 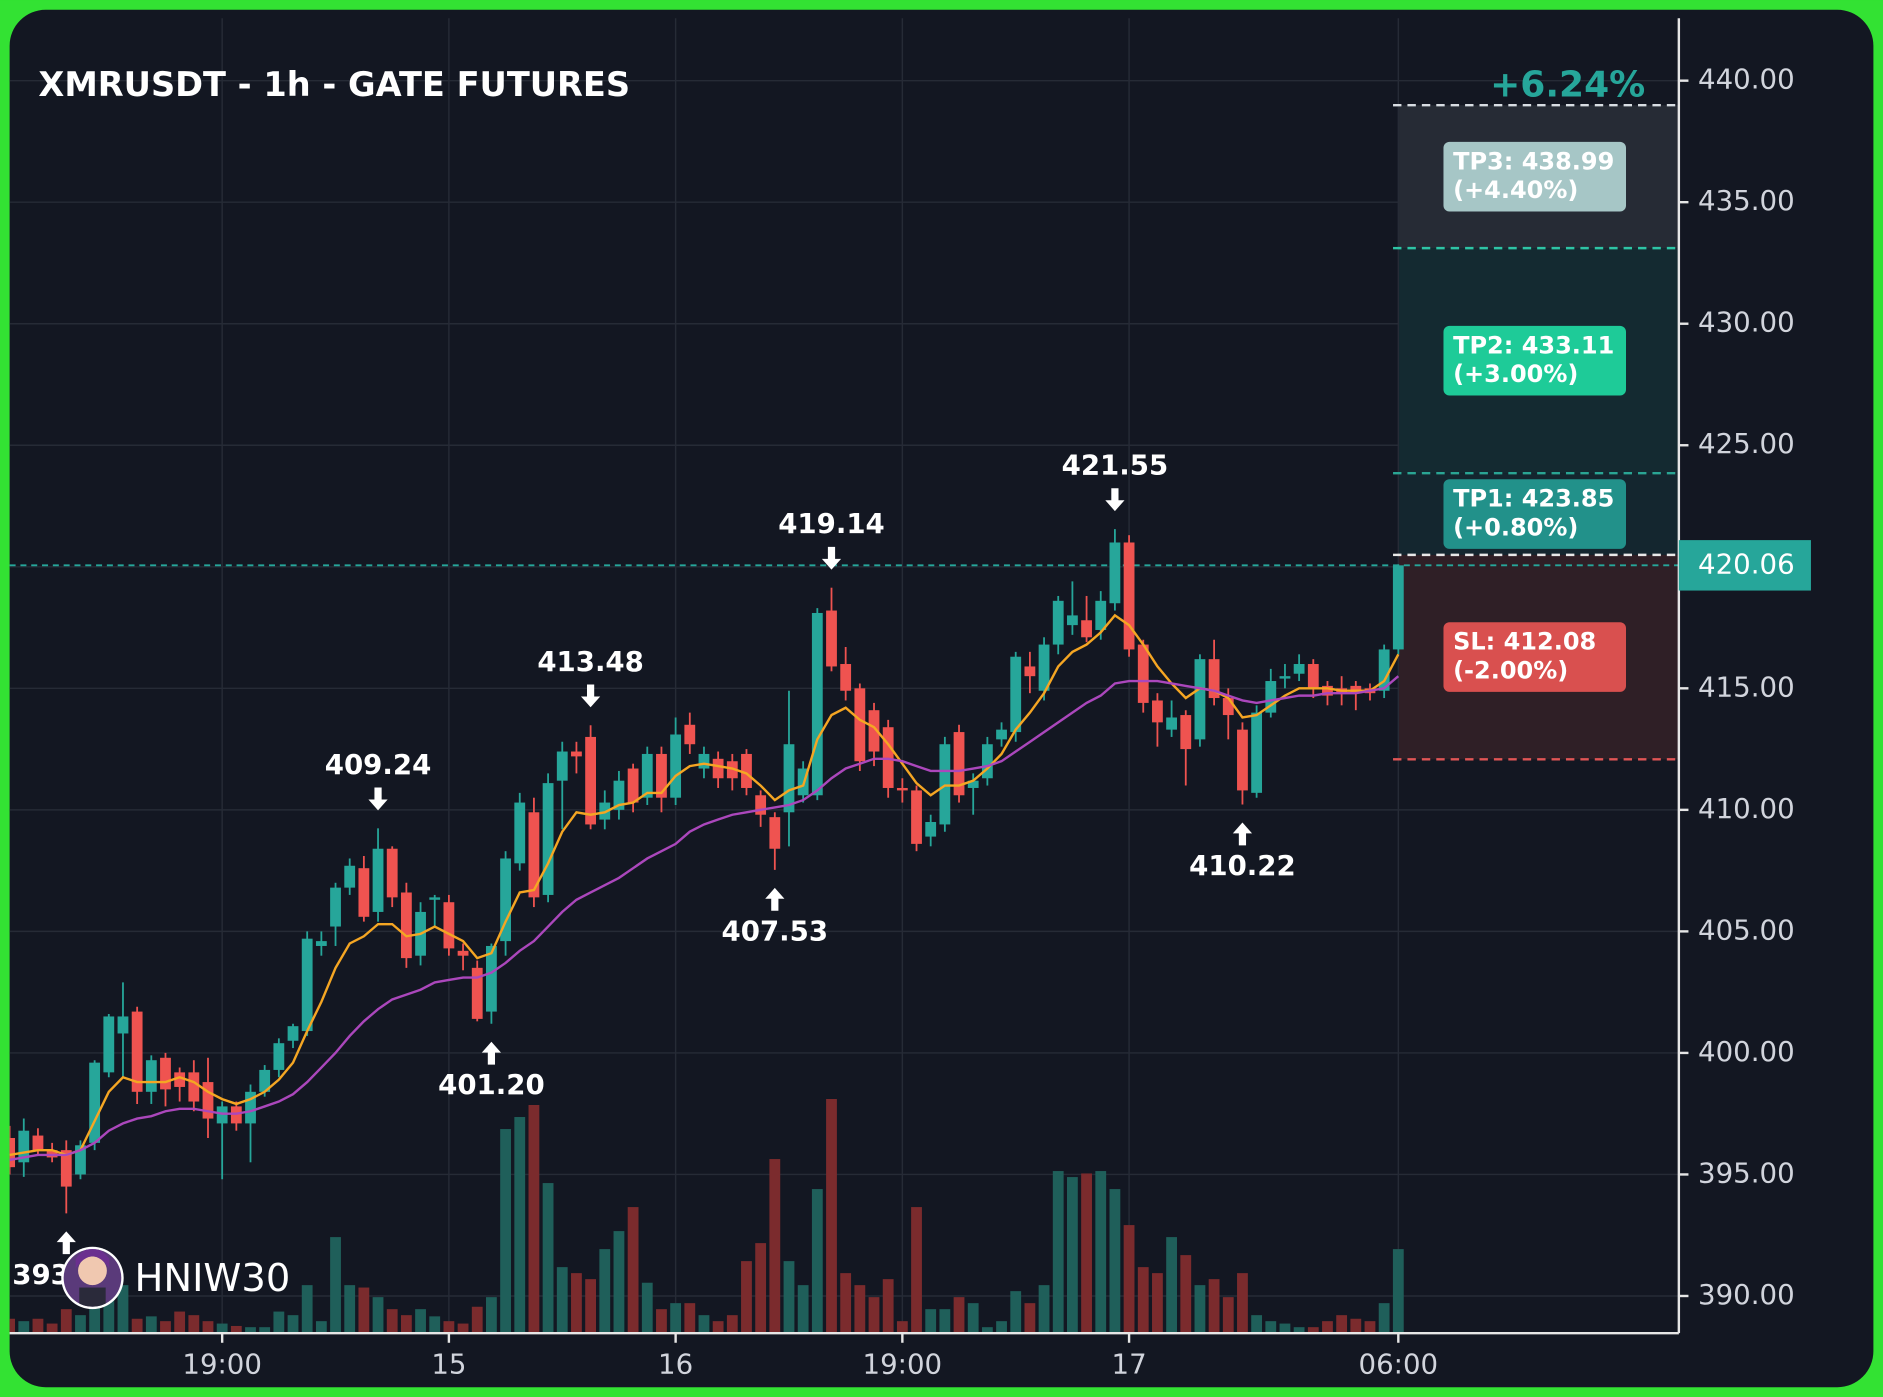 I want to click on y-tick-label: 435.00, so click(x=1746, y=200).